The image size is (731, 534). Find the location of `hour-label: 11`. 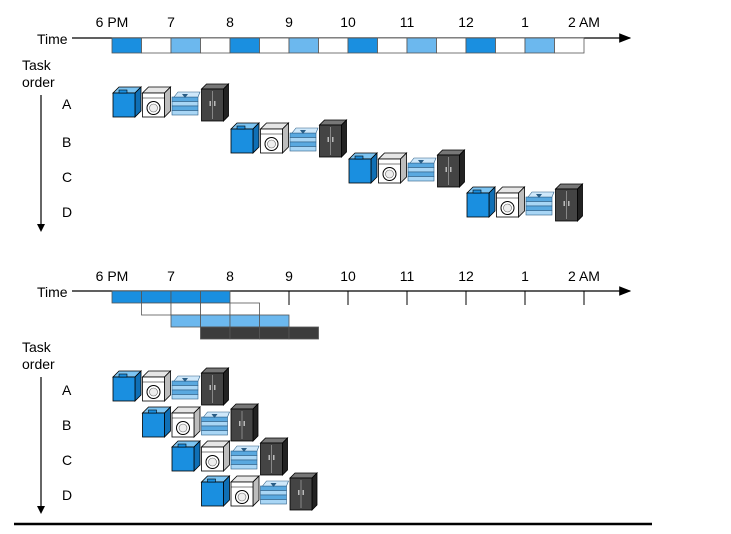

hour-label: 11 is located at coordinates (407, 276).